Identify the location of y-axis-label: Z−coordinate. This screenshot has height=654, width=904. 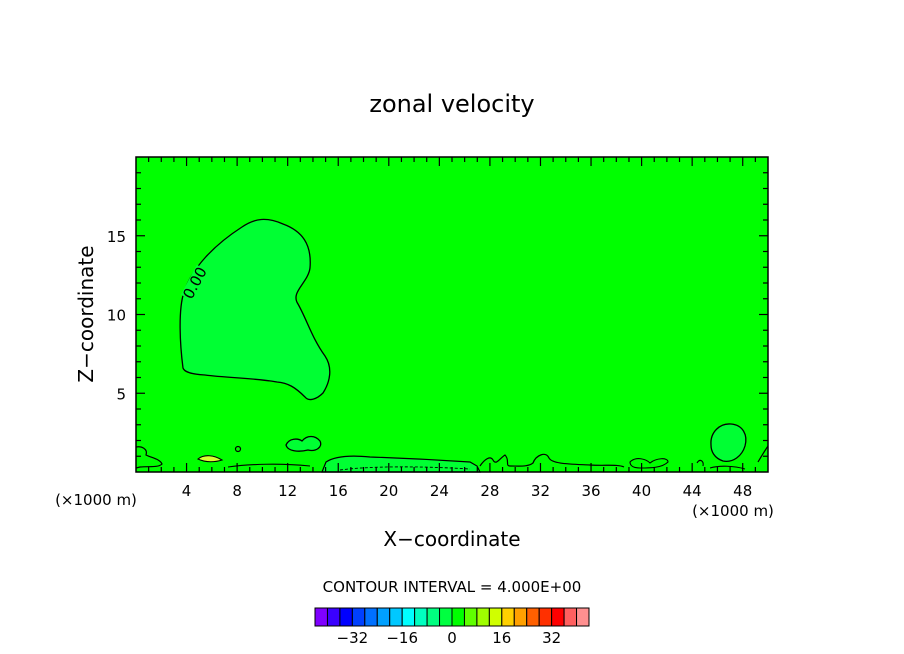
(86, 313).